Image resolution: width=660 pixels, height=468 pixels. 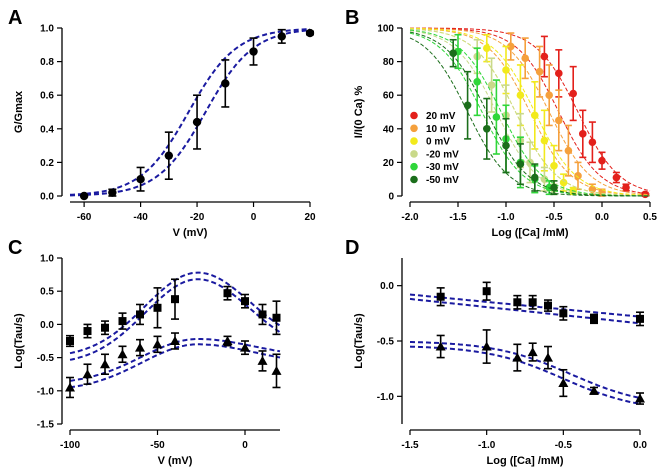 What do you see at coordinates (389, 62) in the screenshot?
I see `y-tick-label: 80` at bounding box center [389, 62].